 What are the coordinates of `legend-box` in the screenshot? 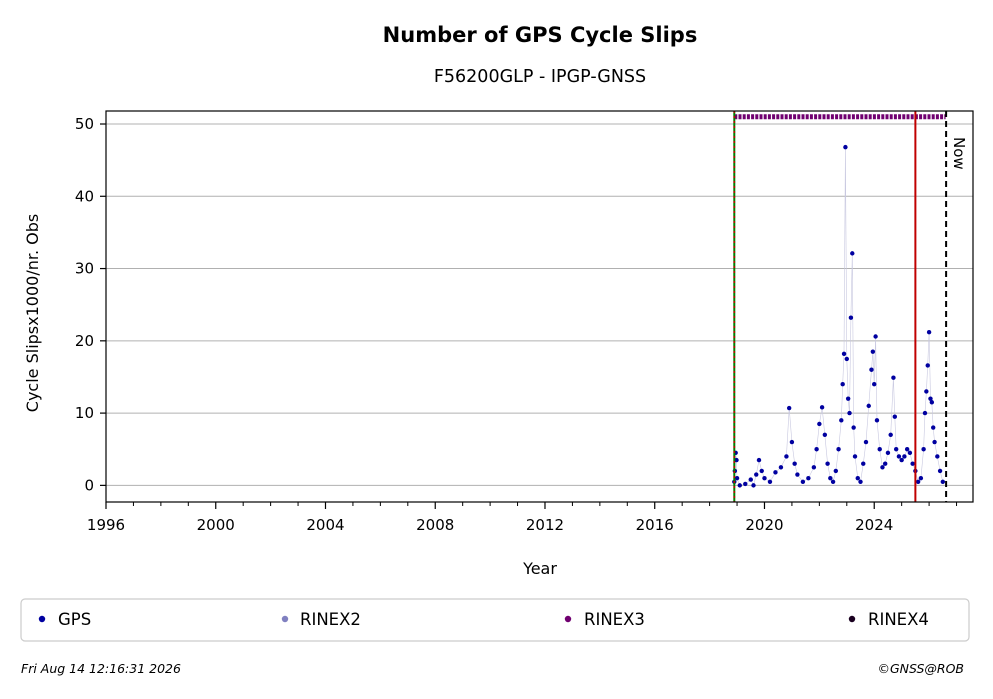 It's located at (495, 620).